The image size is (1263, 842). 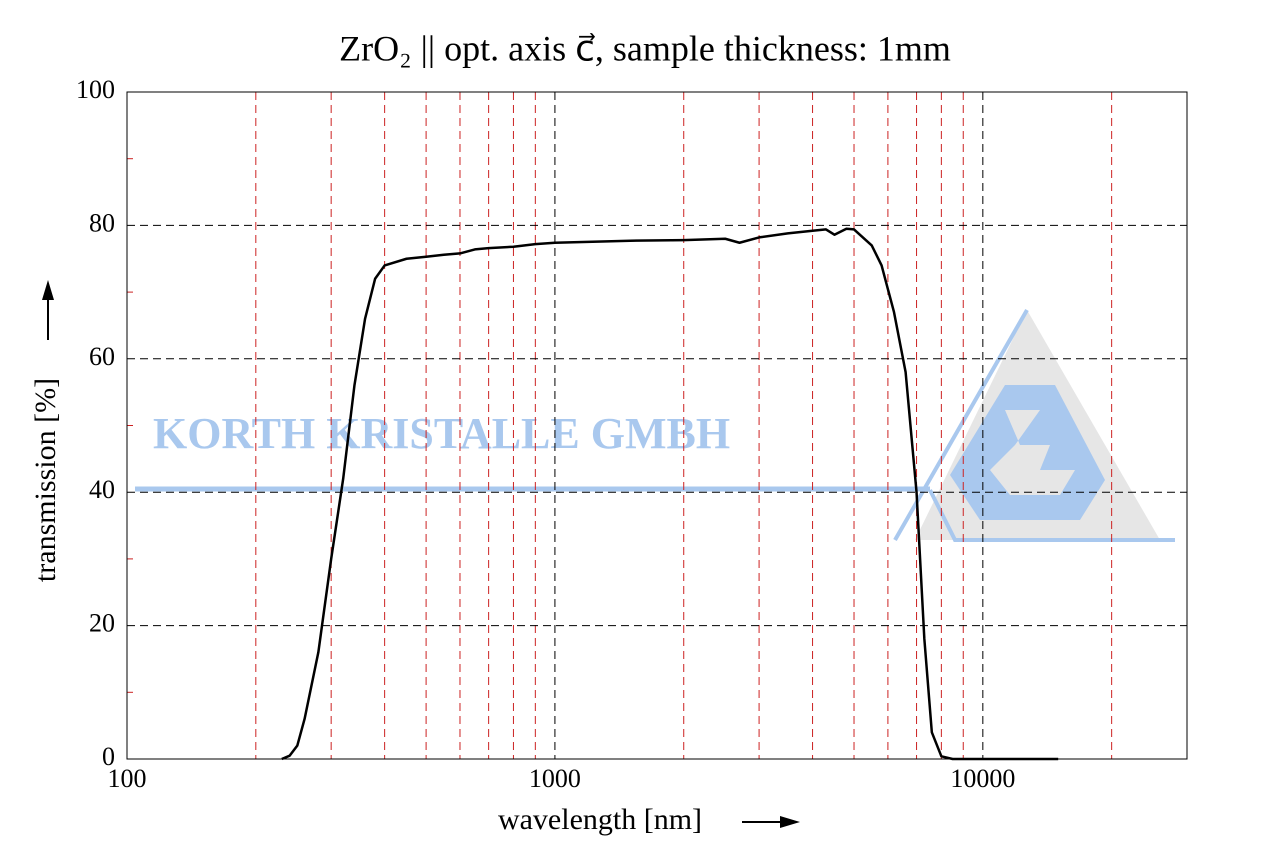 What do you see at coordinates (555, 778) in the screenshot?
I see `x-tick-label: 1000` at bounding box center [555, 778].